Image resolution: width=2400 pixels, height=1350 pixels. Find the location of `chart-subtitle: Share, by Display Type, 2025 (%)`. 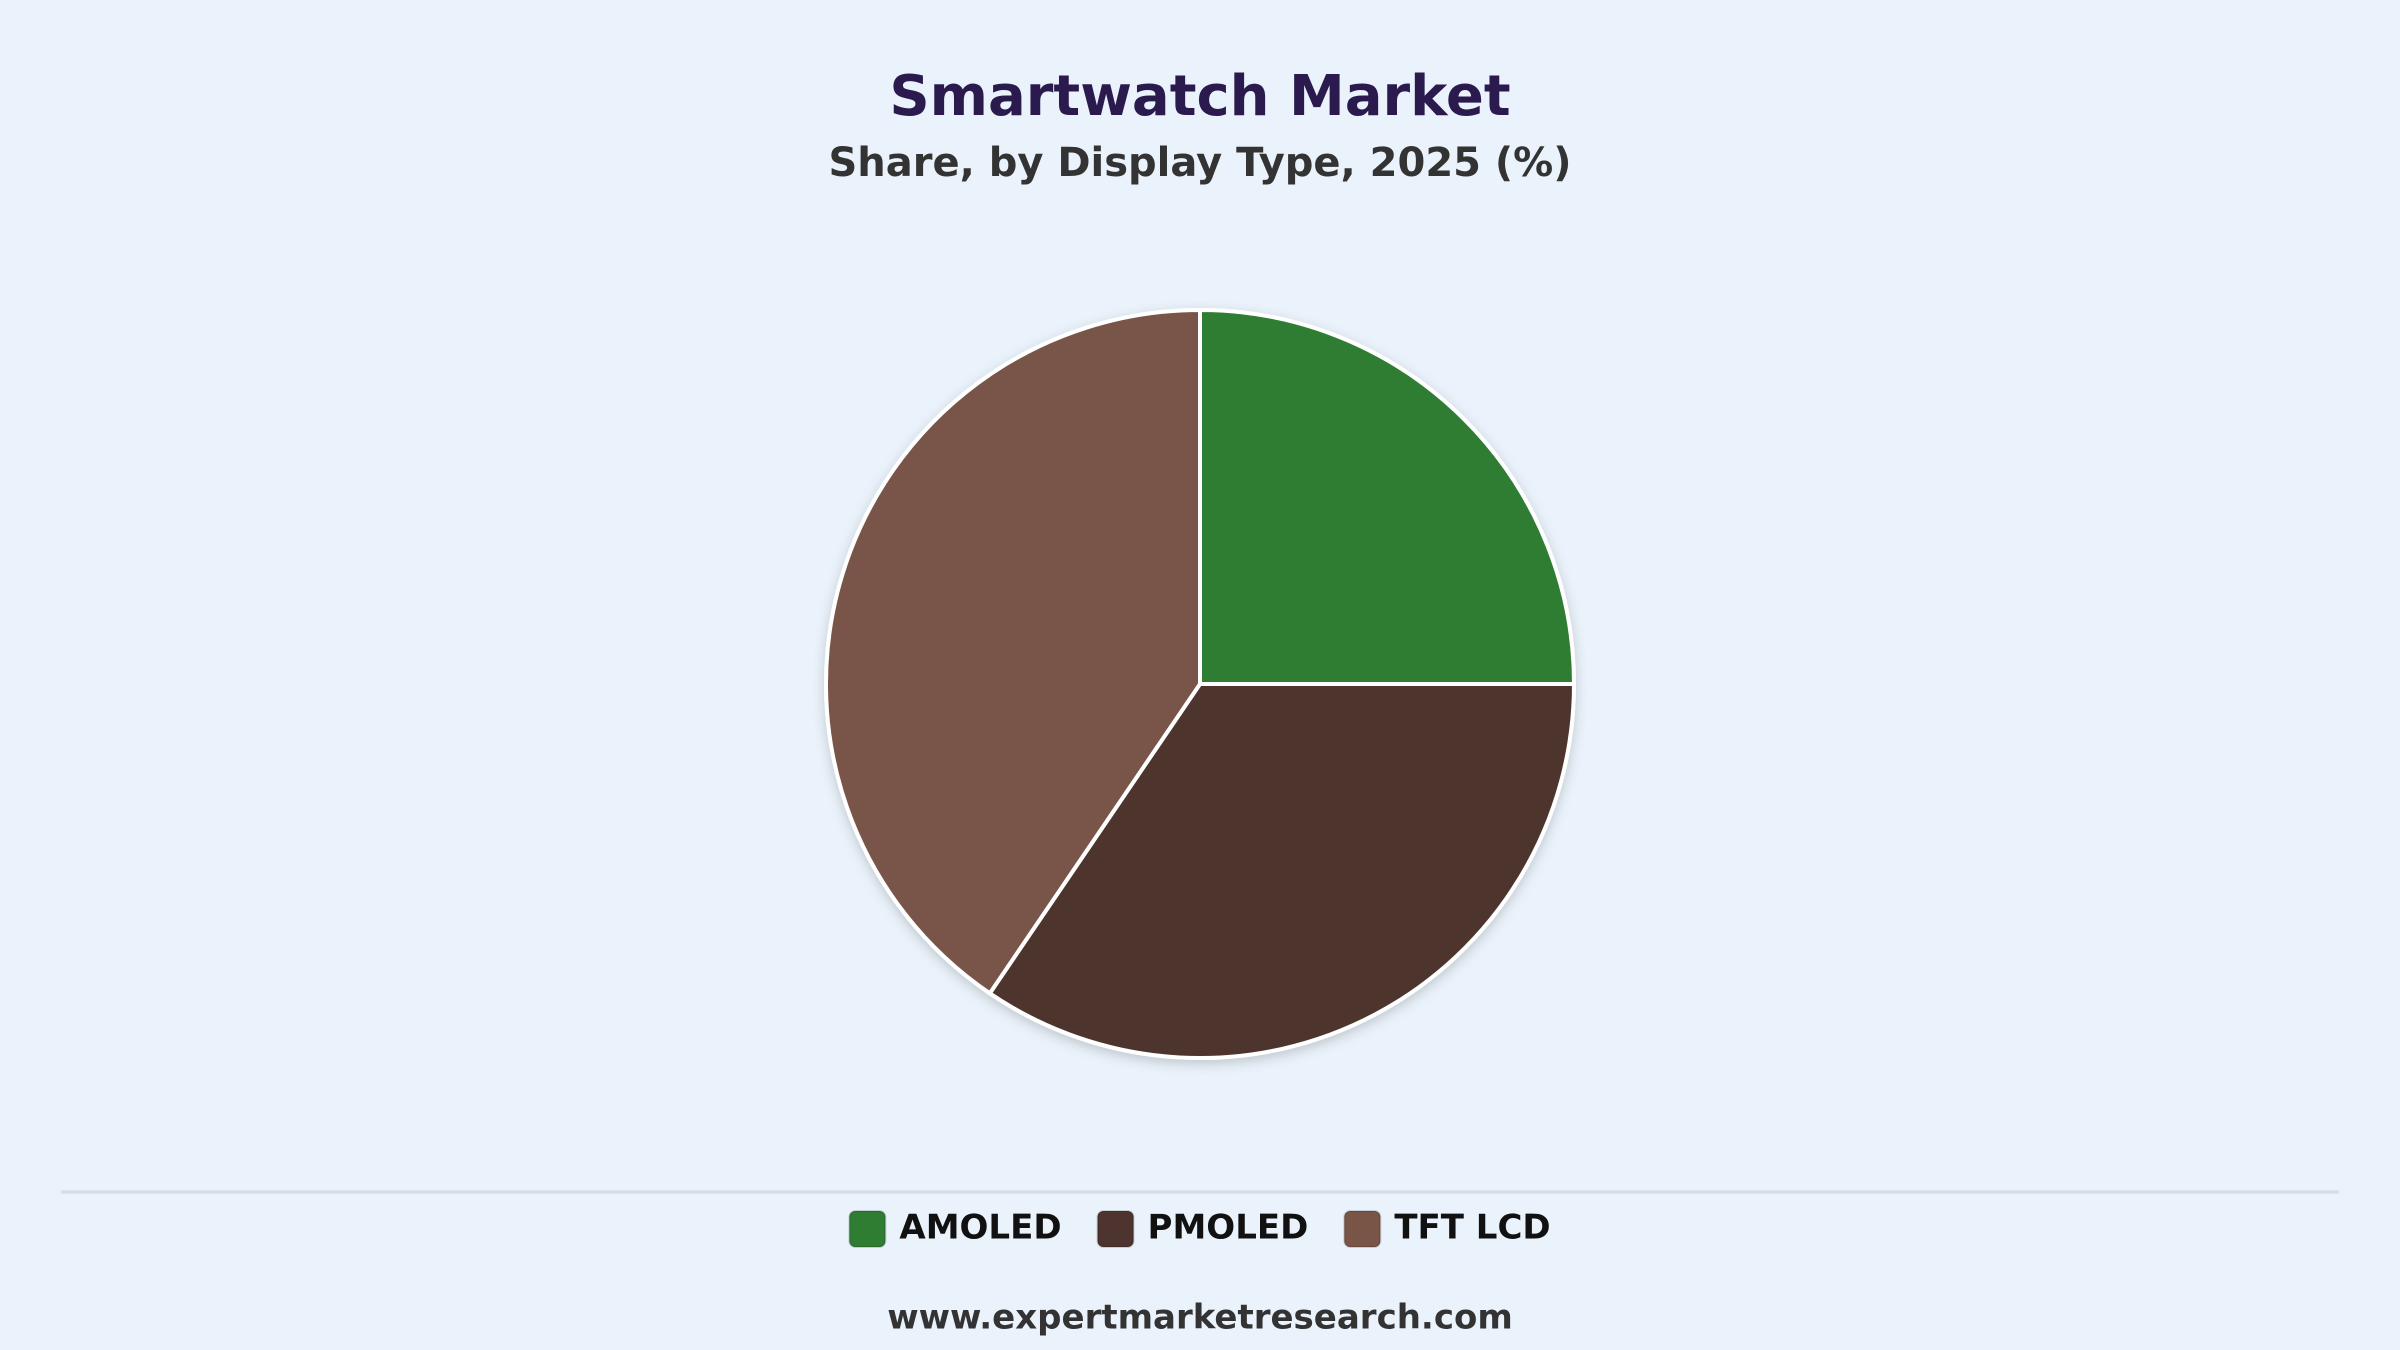

chart-subtitle: Share, by Display Type, 2025 (%) is located at coordinates (1199, 163).